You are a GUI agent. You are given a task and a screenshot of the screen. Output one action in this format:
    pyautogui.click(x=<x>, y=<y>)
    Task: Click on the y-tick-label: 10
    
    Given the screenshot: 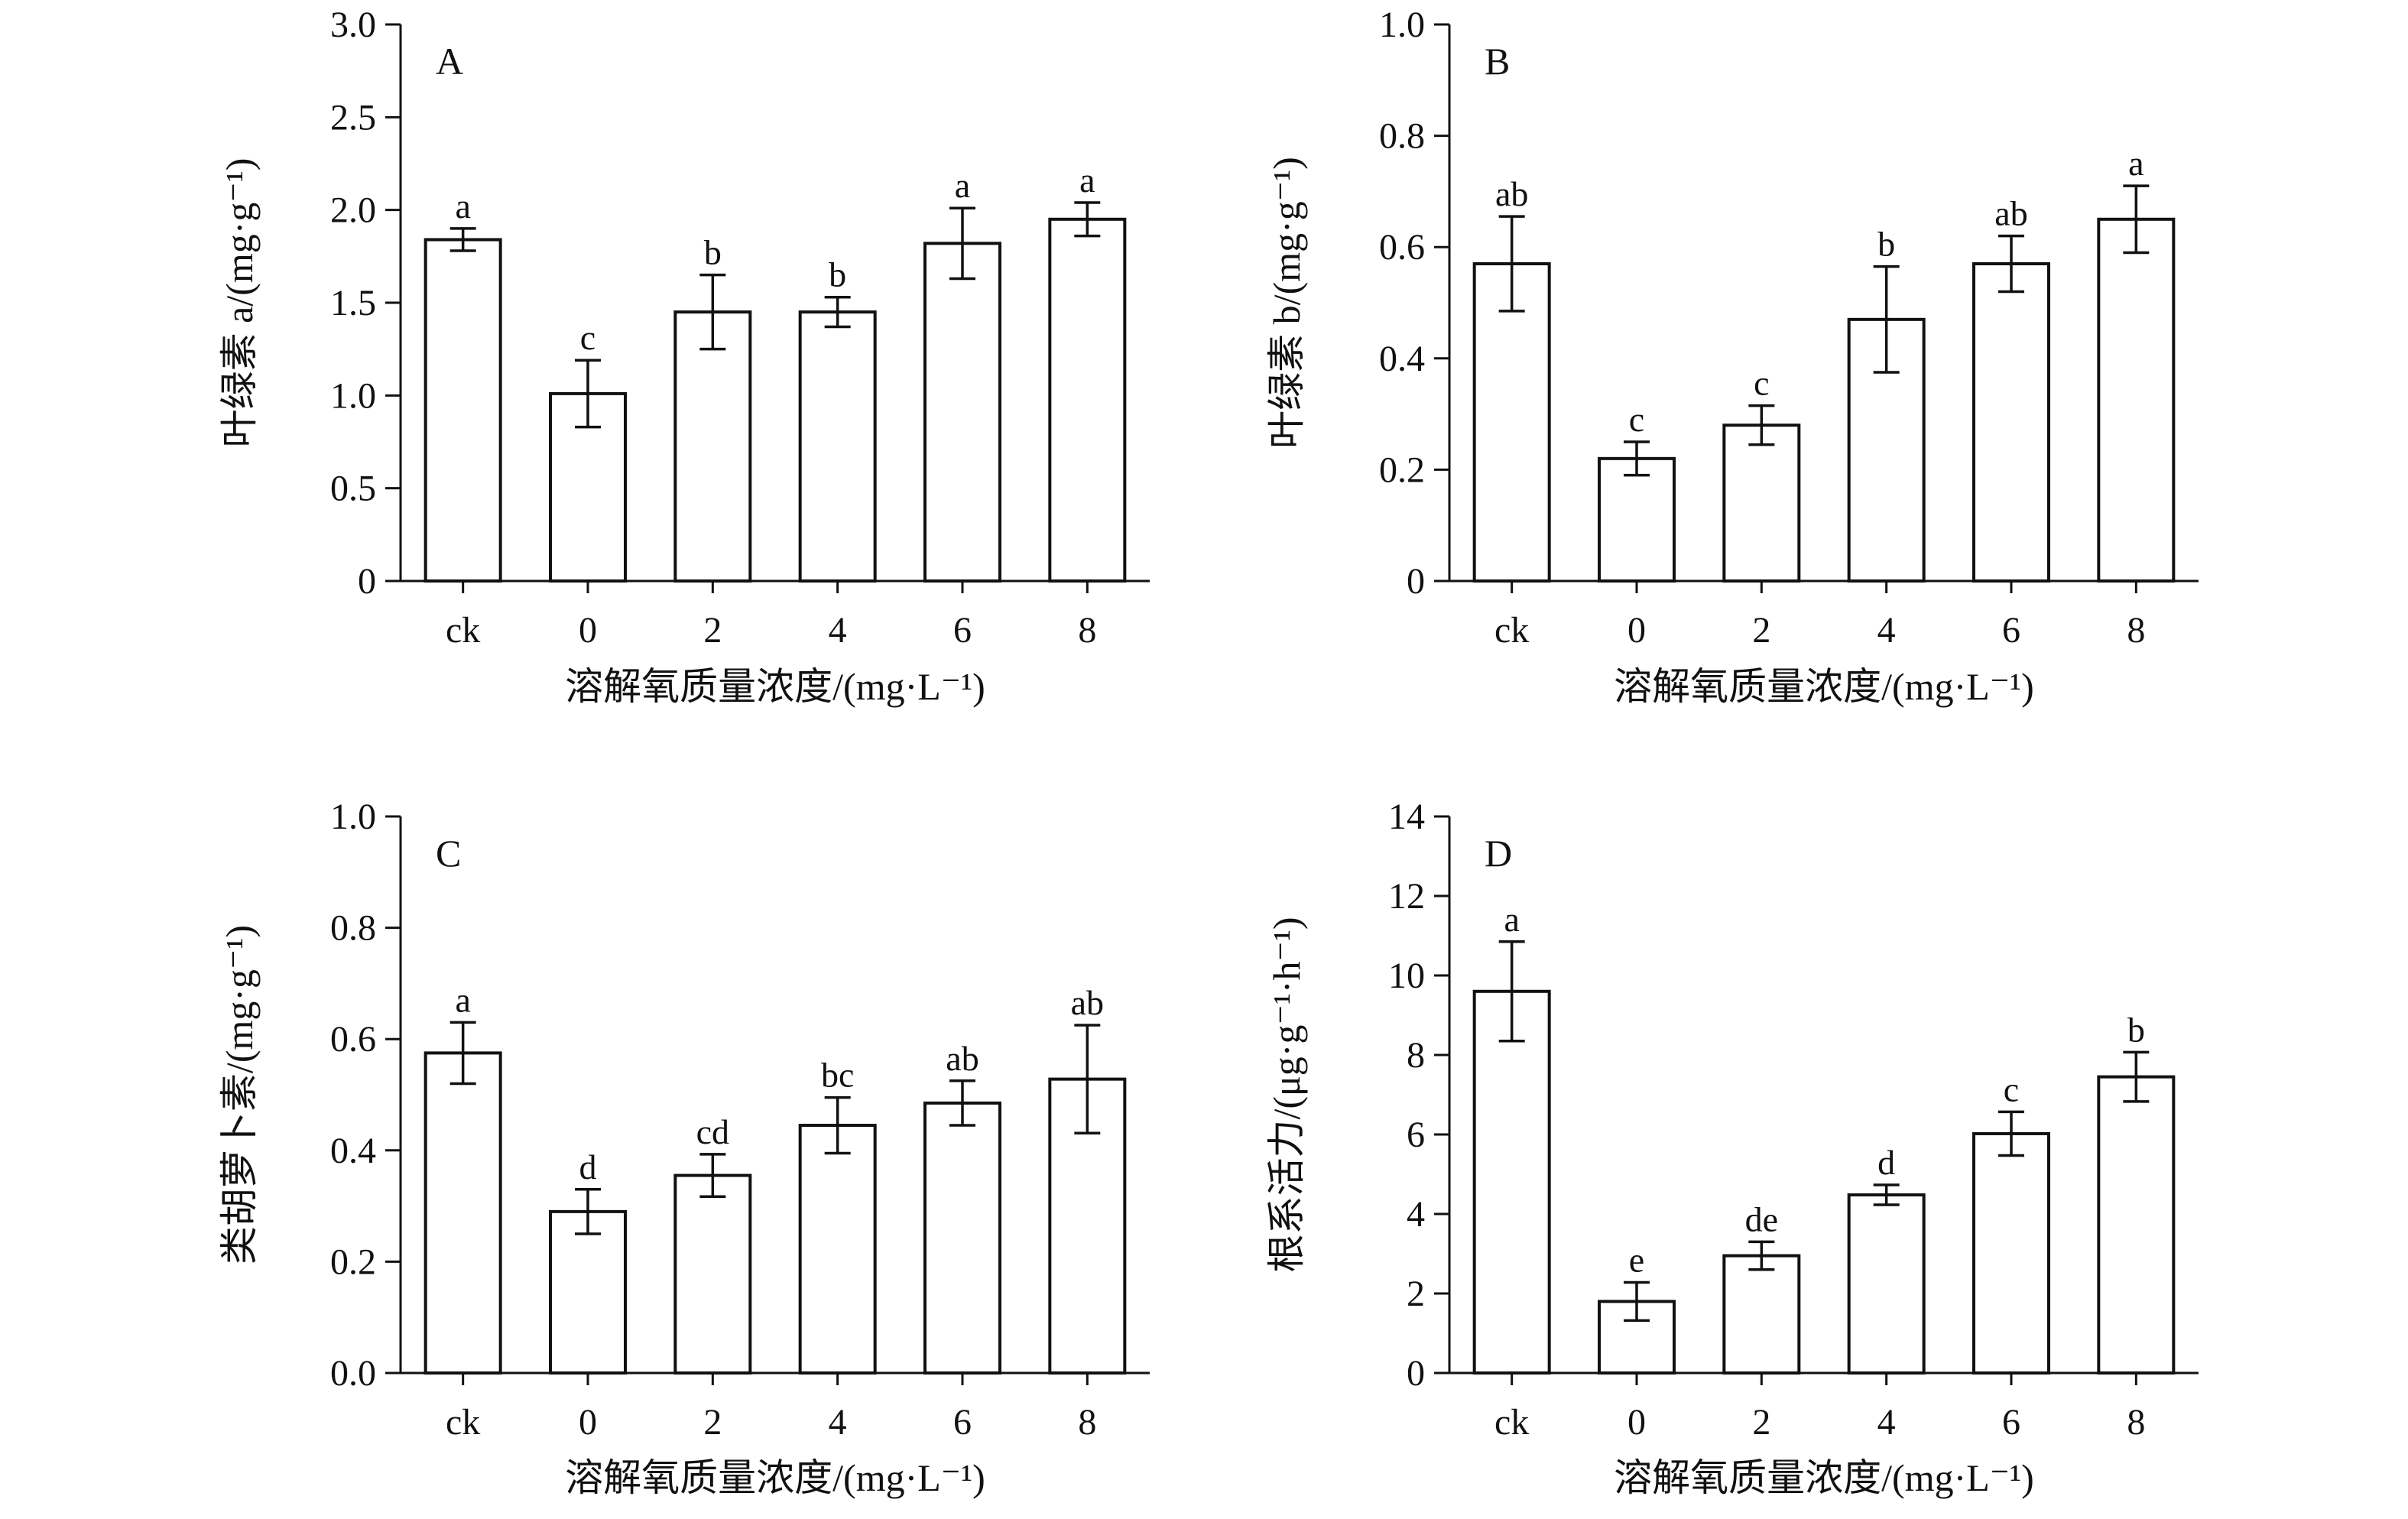 What is the action you would take?
    pyautogui.click(x=1407, y=976)
    